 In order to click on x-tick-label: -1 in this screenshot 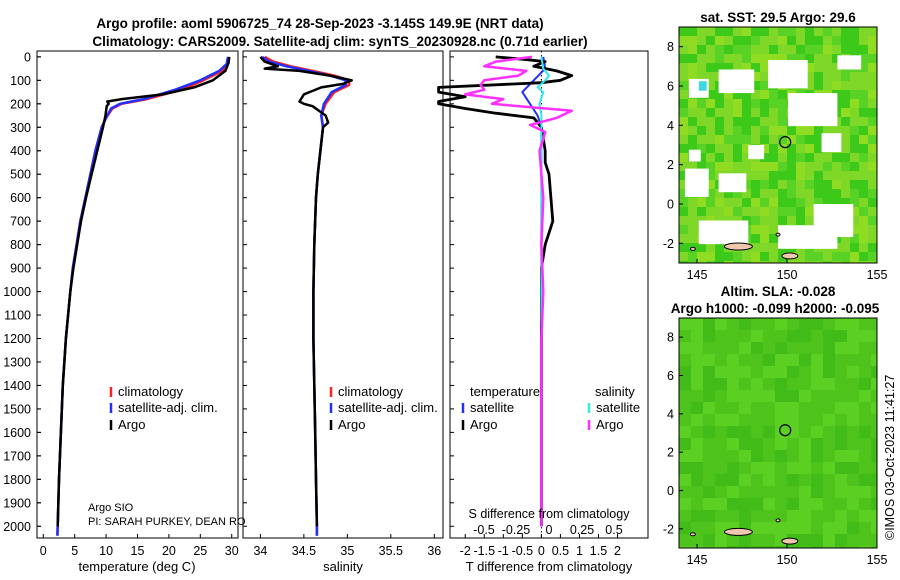, I will do `click(503, 551)`.